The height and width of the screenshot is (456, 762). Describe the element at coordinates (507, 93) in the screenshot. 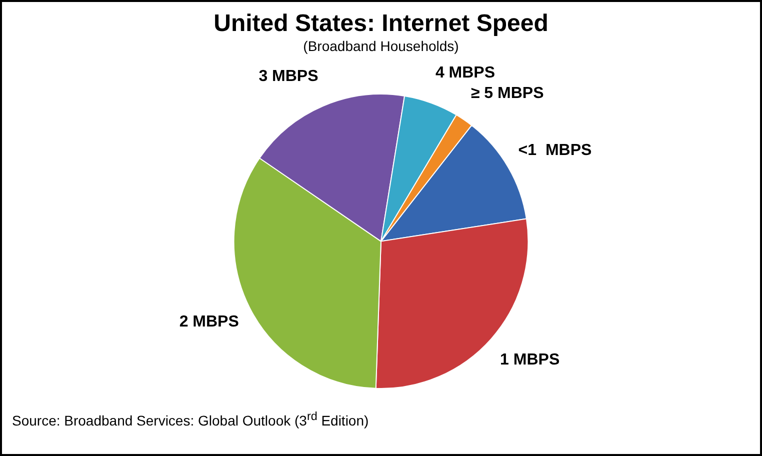

I see `slice-label: ≥ 5 MBPS` at that location.